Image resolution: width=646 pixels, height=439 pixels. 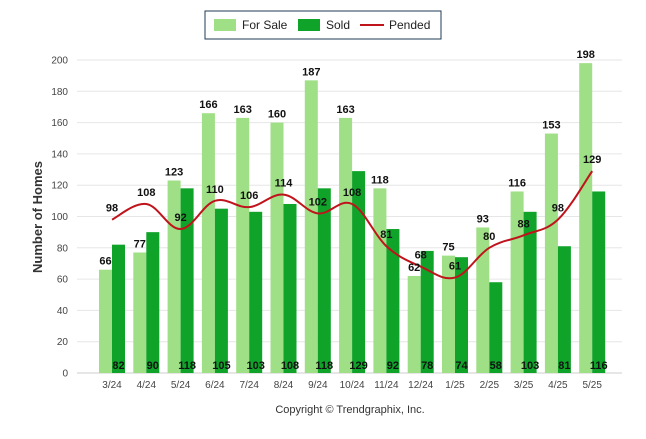 I want to click on sold-value-label: 116, so click(x=599, y=366).